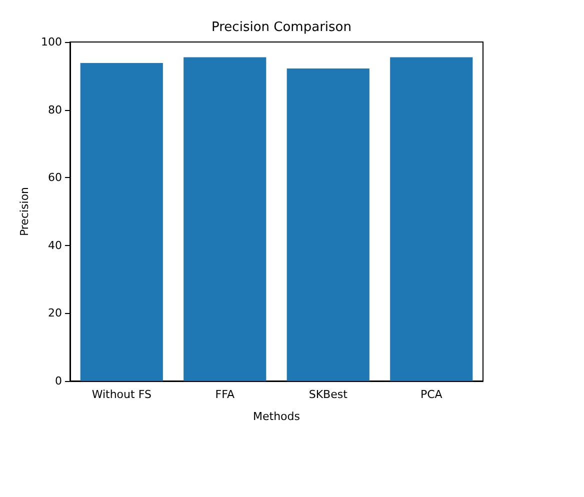  What do you see at coordinates (328, 394) in the screenshot?
I see `x-tick-label: SKBest` at bounding box center [328, 394].